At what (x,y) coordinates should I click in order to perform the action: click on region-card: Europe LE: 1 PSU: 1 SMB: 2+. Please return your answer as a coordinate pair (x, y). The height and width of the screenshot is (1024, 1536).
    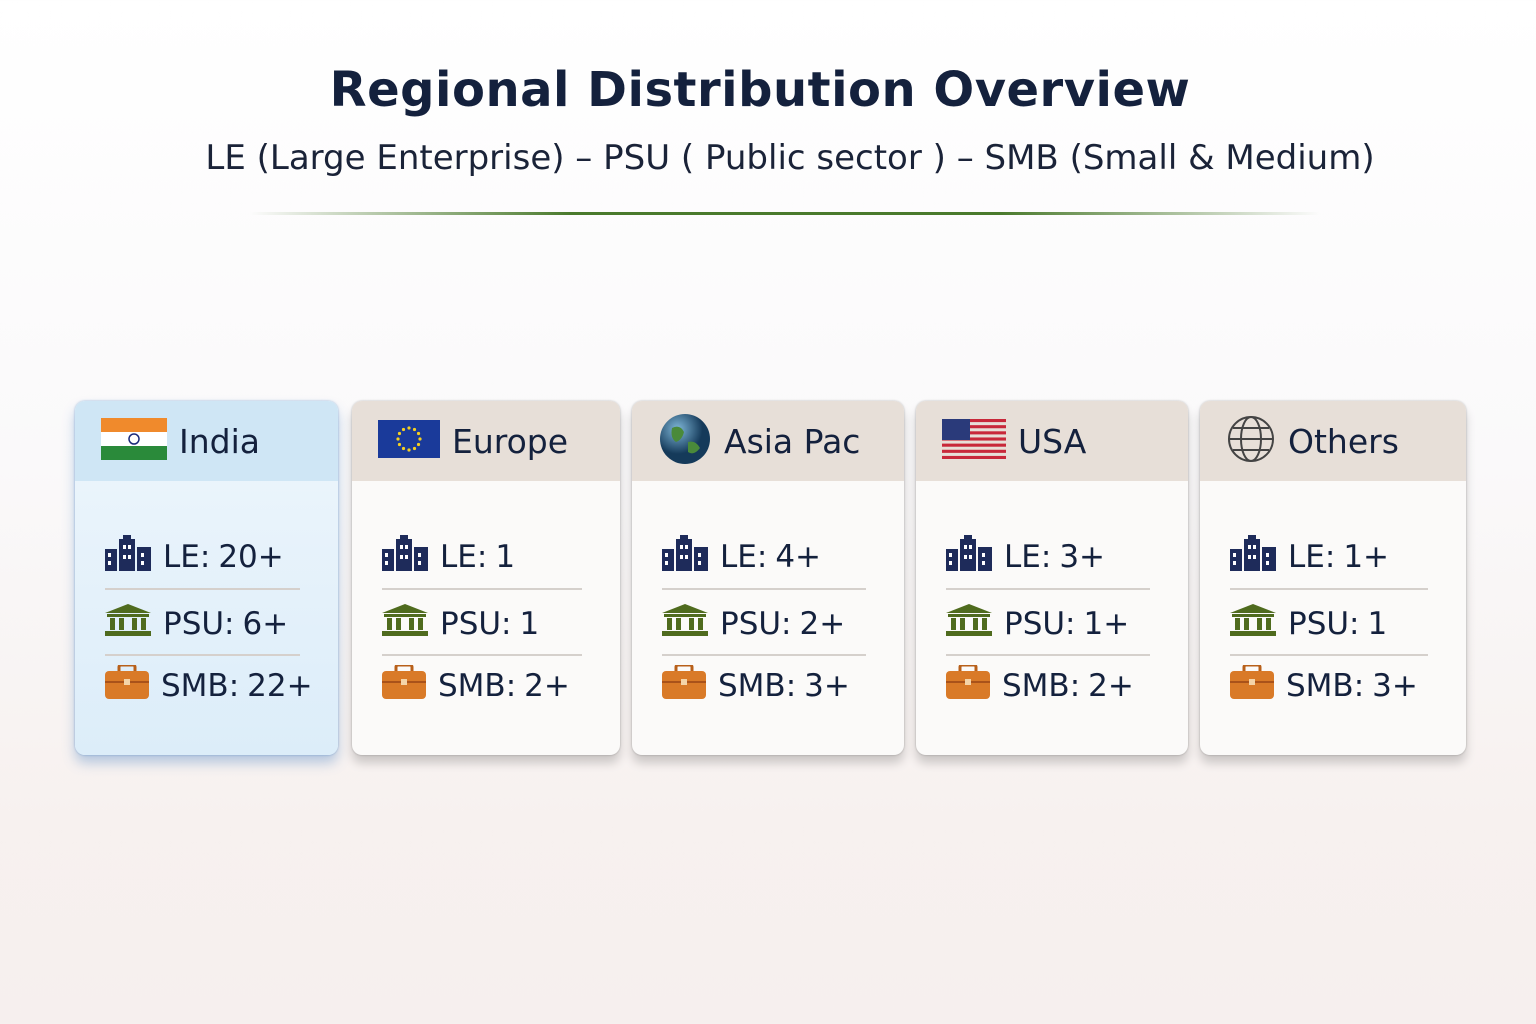
    Looking at the image, I should click on (486, 578).